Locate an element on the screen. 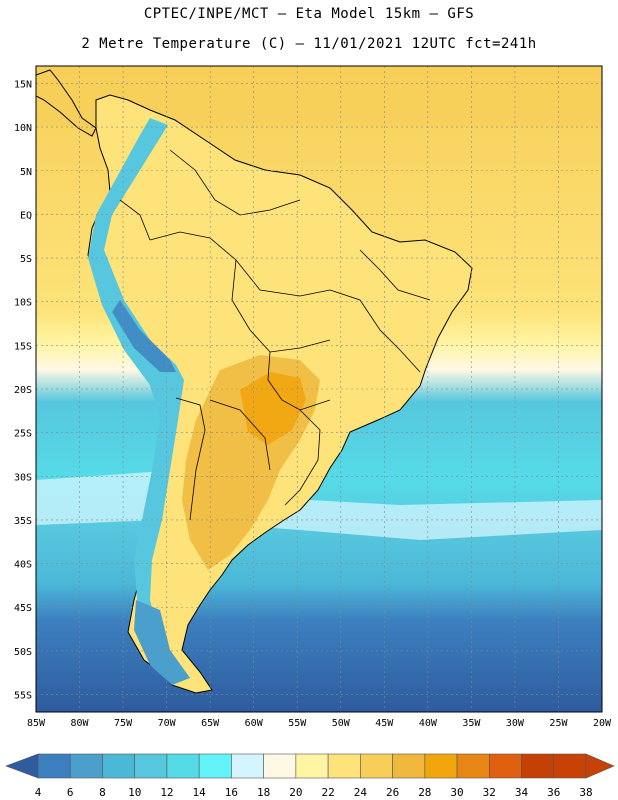 Image resolution: width=618 pixels, height=800 pixels. lon-label: 40W is located at coordinates (428, 723).